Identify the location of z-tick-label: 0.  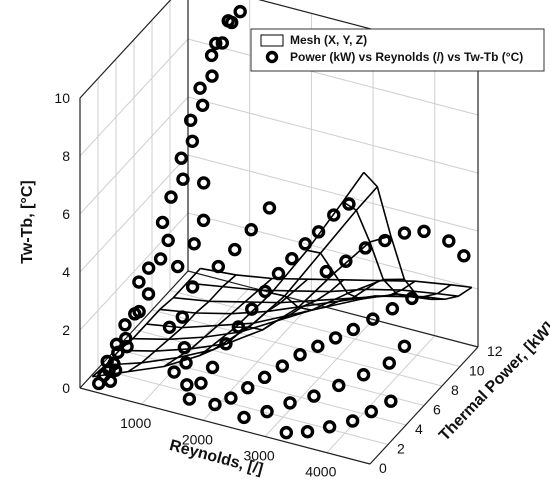
(66, 388).